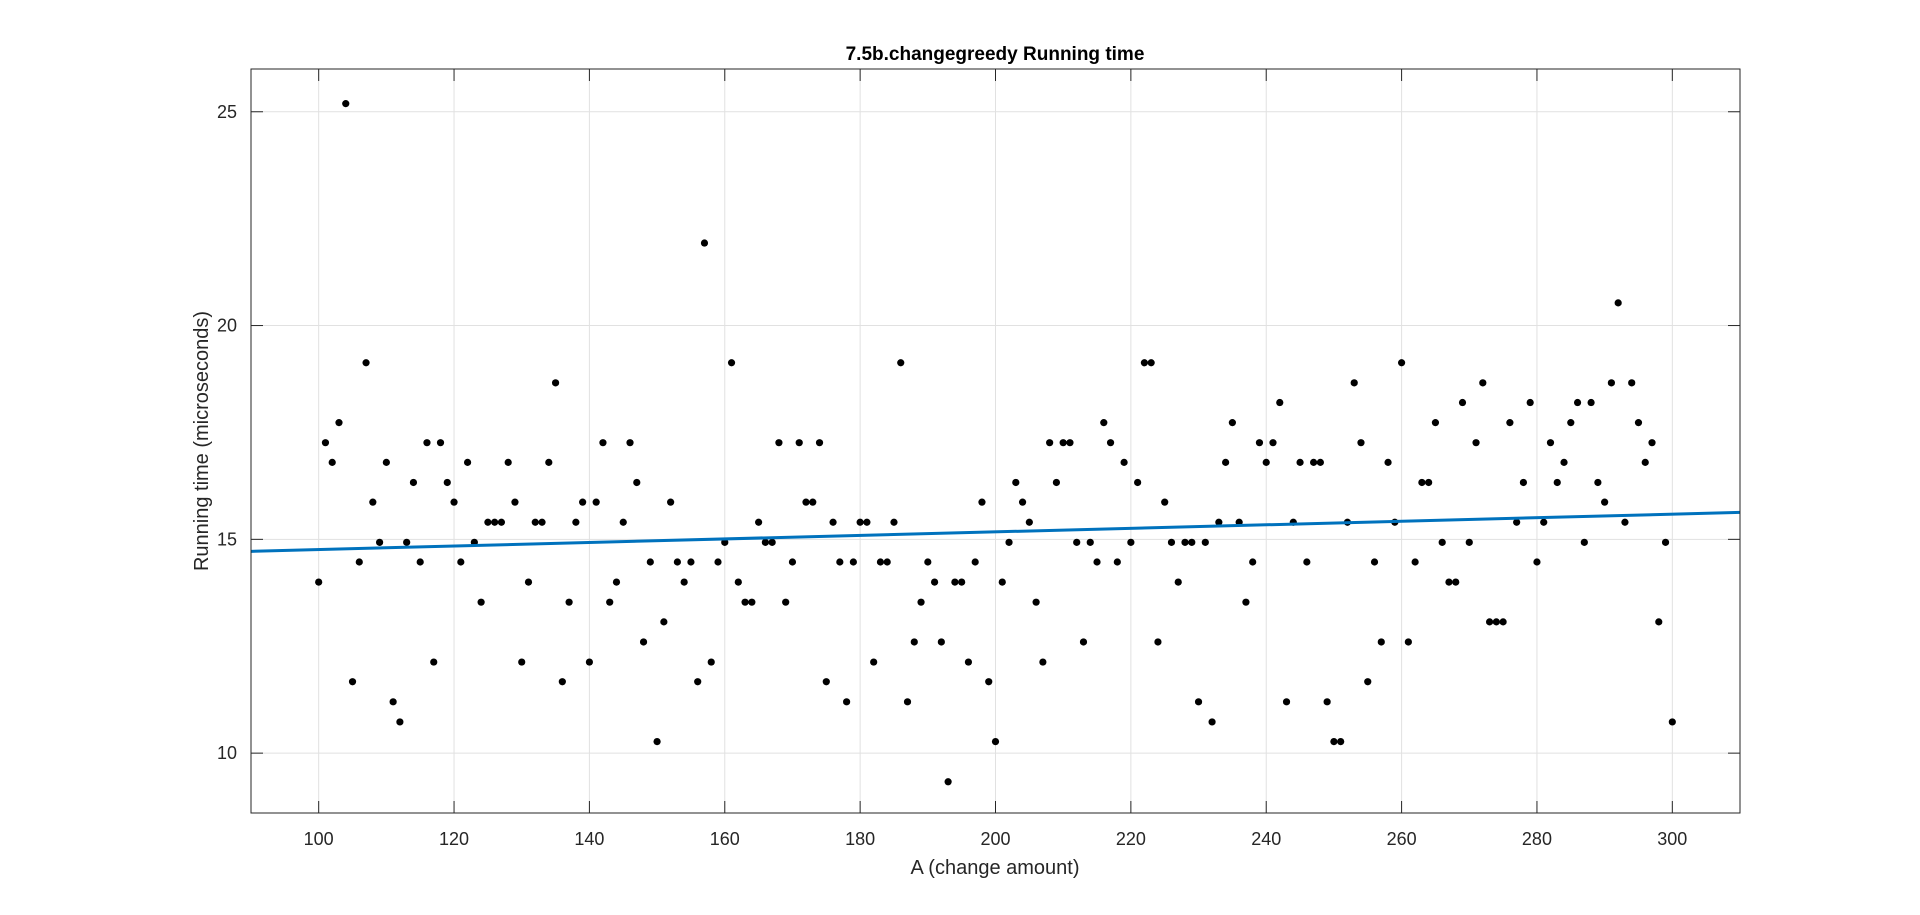 The width and height of the screenshot is (1920, 915). What do you see at coordinates (1537, 839) in the screenshot?
I see `x-tick-label: 280` at bounding box center [1537, 839].